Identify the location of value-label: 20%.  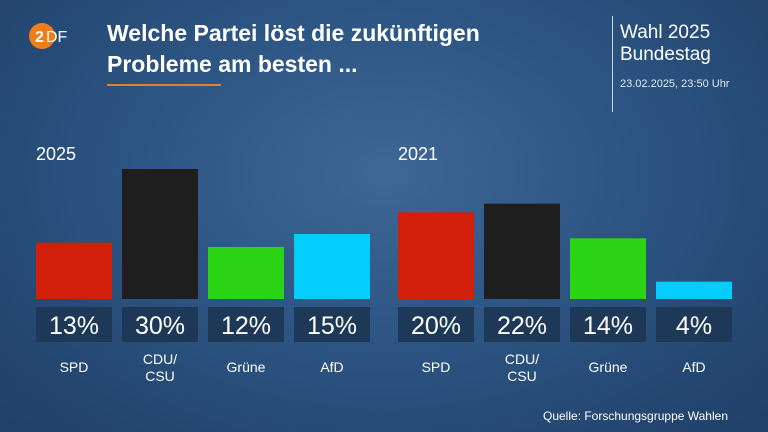
(436, 326).